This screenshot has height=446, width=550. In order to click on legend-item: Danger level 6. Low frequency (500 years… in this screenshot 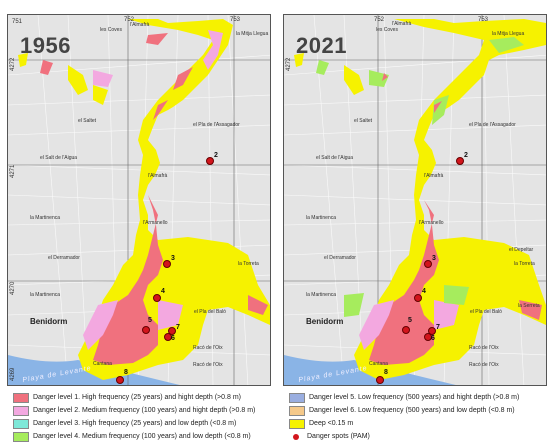, I will do `click(402, 410)`.